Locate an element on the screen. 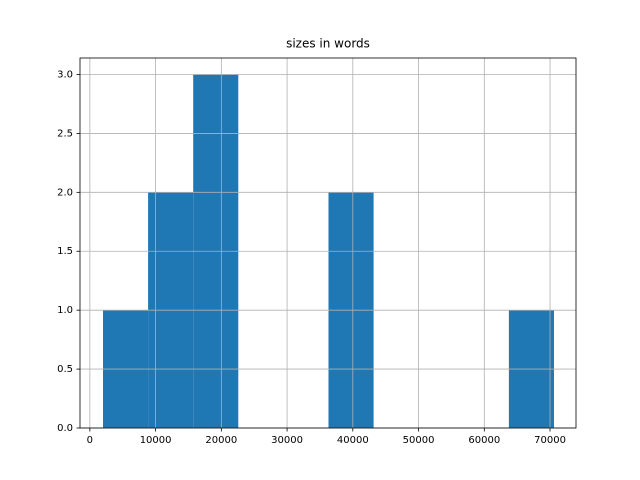 This screenshot has width=640, height=480. y-tick-label: 0.5 is located at coordinates (65, 369).